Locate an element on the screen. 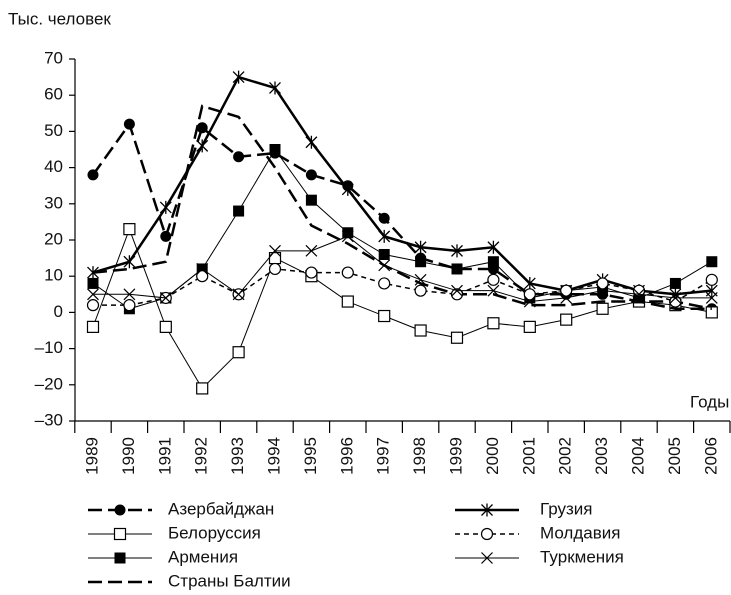 This screenshot has width=731, height=595. legend-label: Туркмения is located at coordinates (582, 556).